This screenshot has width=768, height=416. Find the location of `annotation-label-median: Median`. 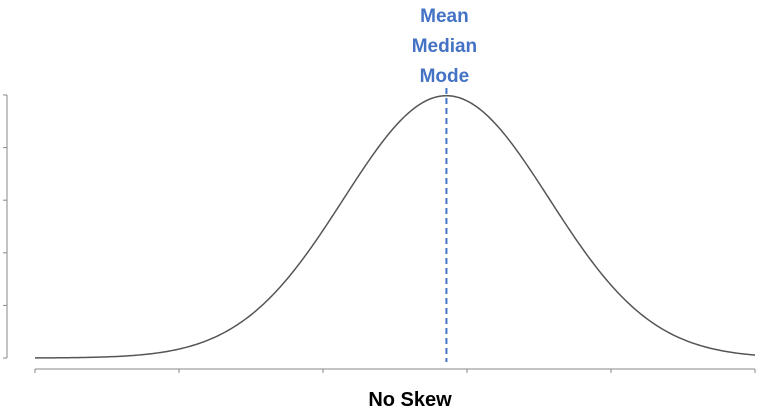

annotation-label-median: Median is located at coordinates (444, 46).